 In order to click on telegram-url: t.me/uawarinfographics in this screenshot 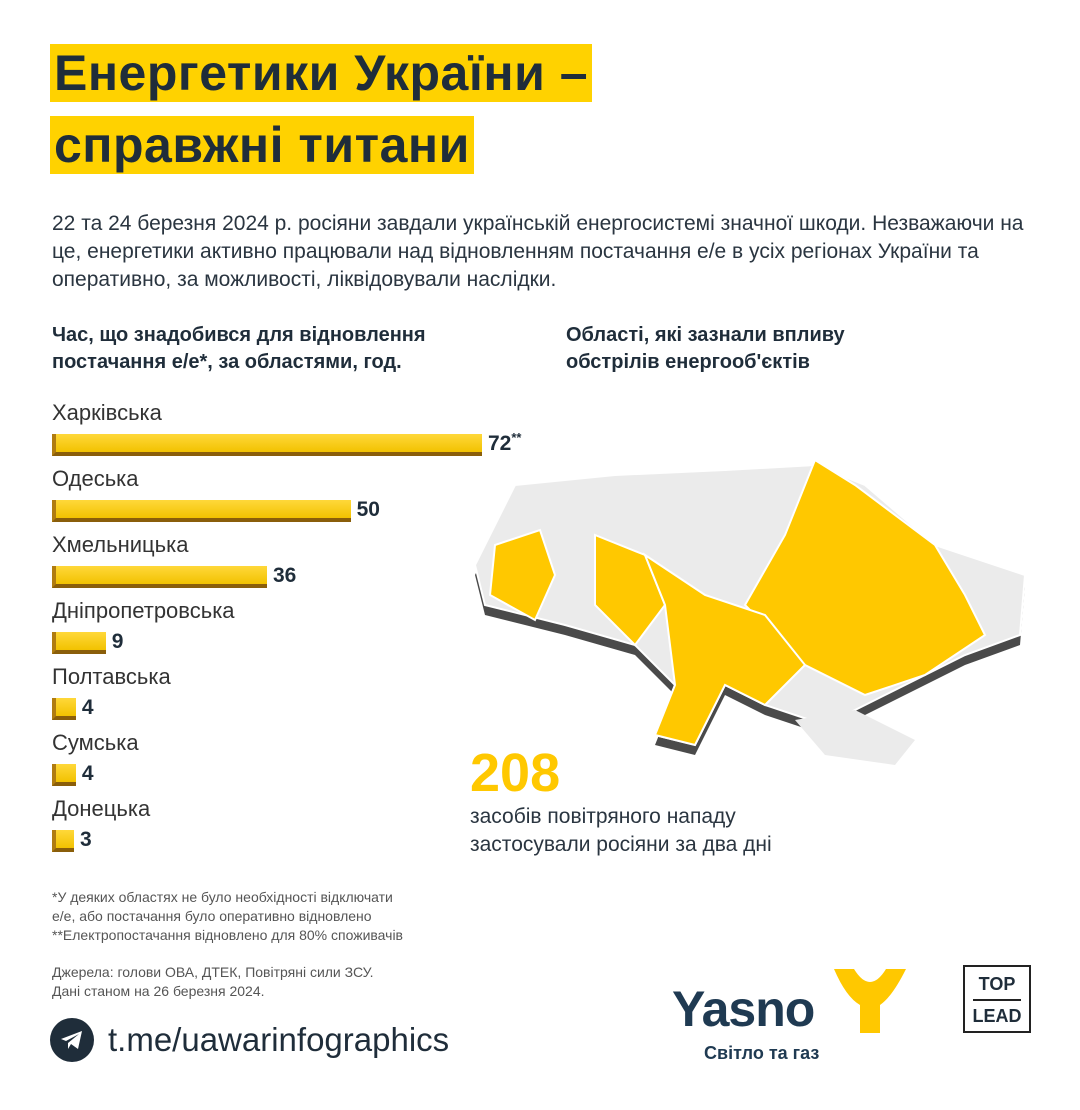, I will do `click(279, 1039)`.